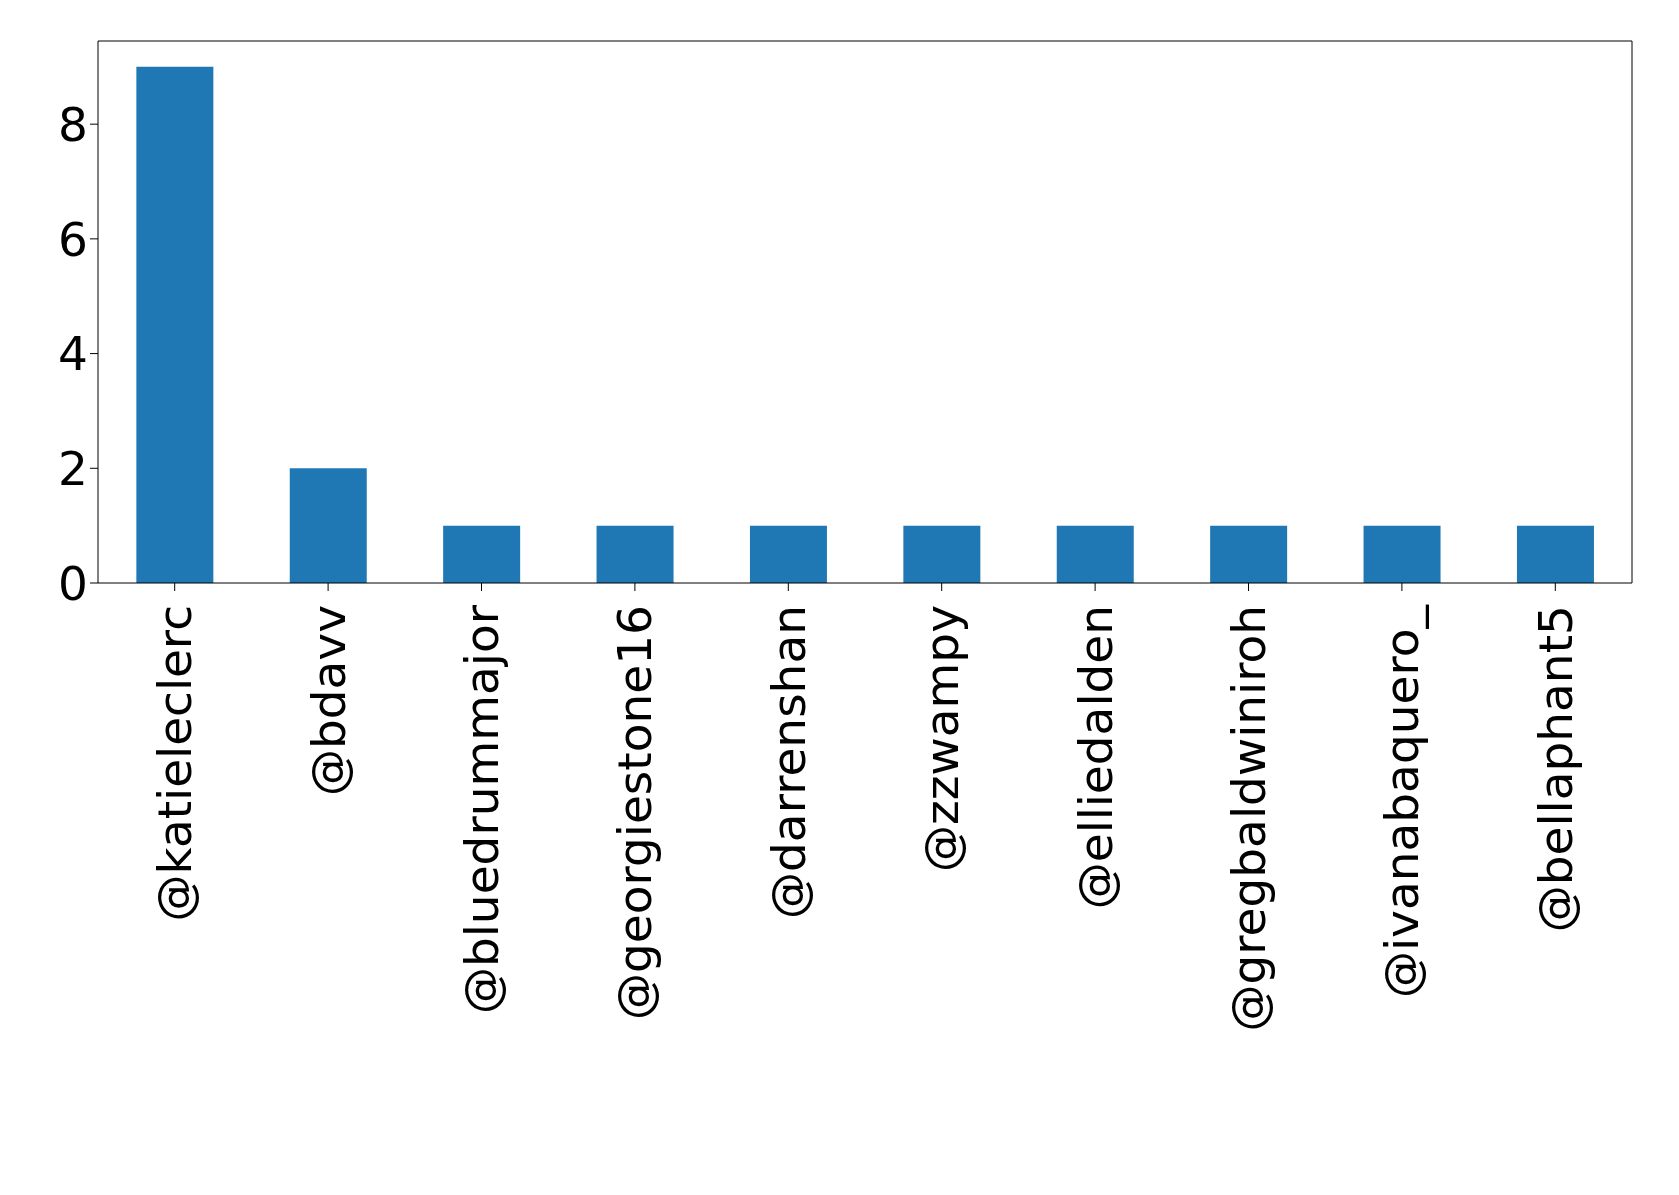  What do you see at coordinates (73, 354) in the screenshot?
I see `y-tick-label: 4` at bounding box center [73, 354].